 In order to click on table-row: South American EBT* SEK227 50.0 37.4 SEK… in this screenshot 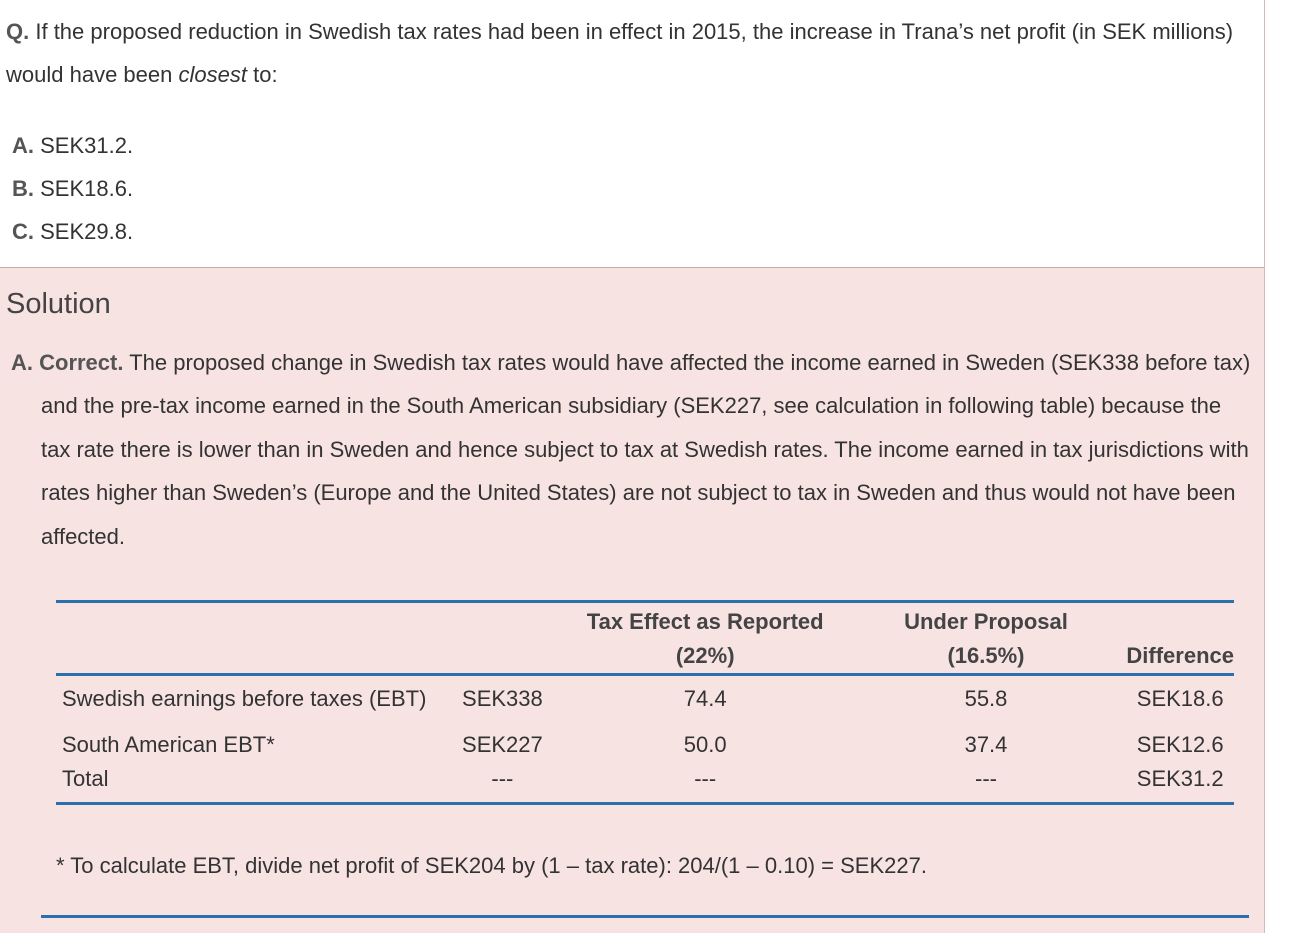, I will do `click(645, 739)`.